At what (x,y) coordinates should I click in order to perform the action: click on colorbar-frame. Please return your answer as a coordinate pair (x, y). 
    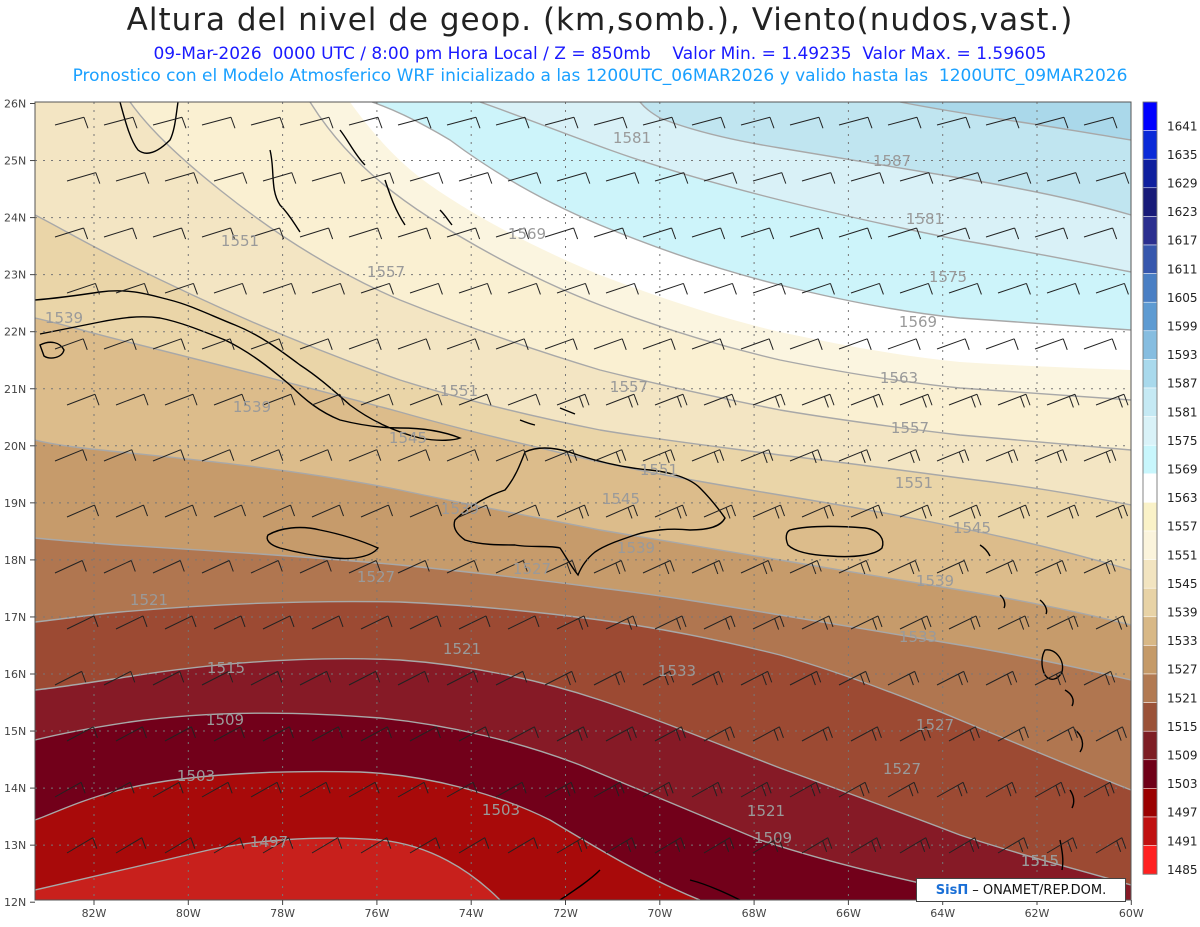
    Looking at the image, I should click on (1150, 488).